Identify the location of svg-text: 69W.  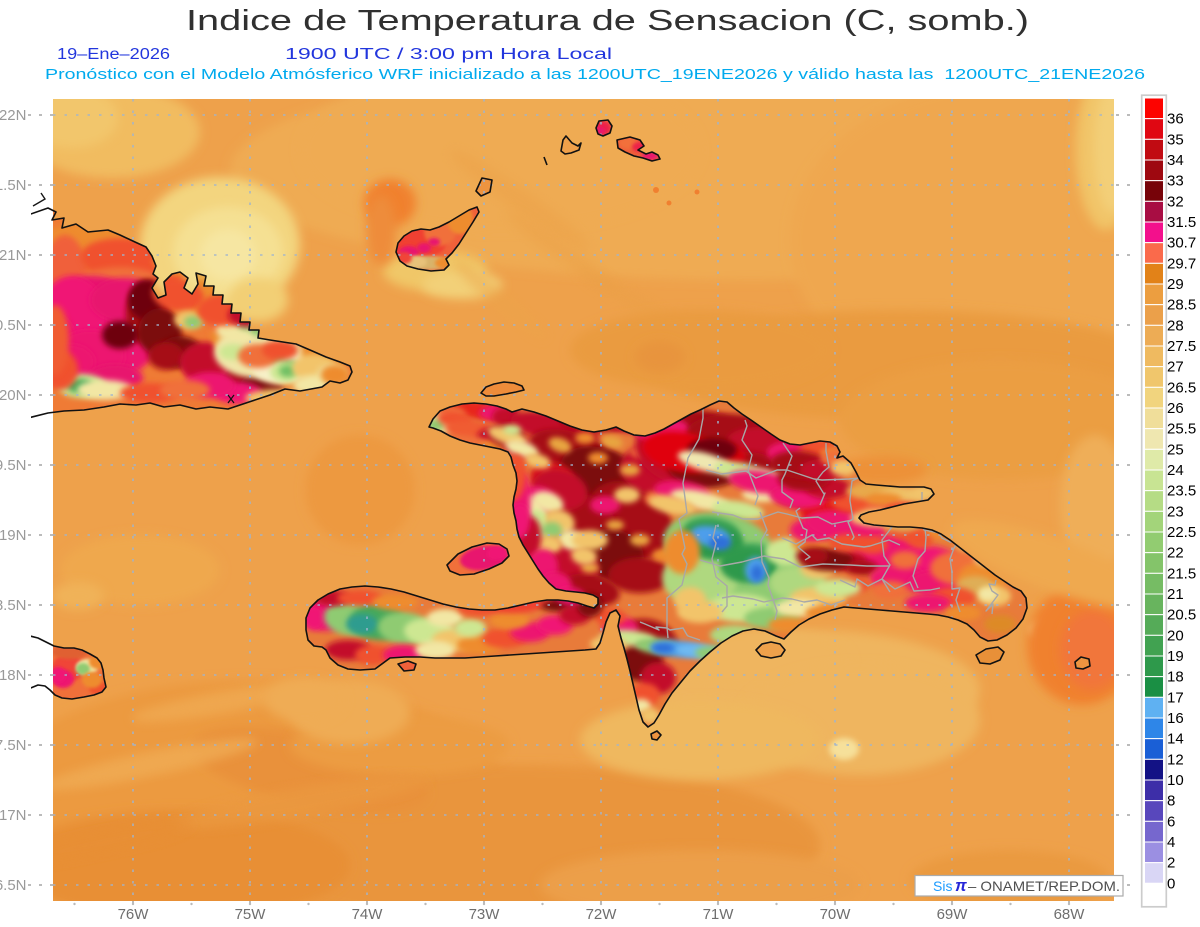
(953, 914).